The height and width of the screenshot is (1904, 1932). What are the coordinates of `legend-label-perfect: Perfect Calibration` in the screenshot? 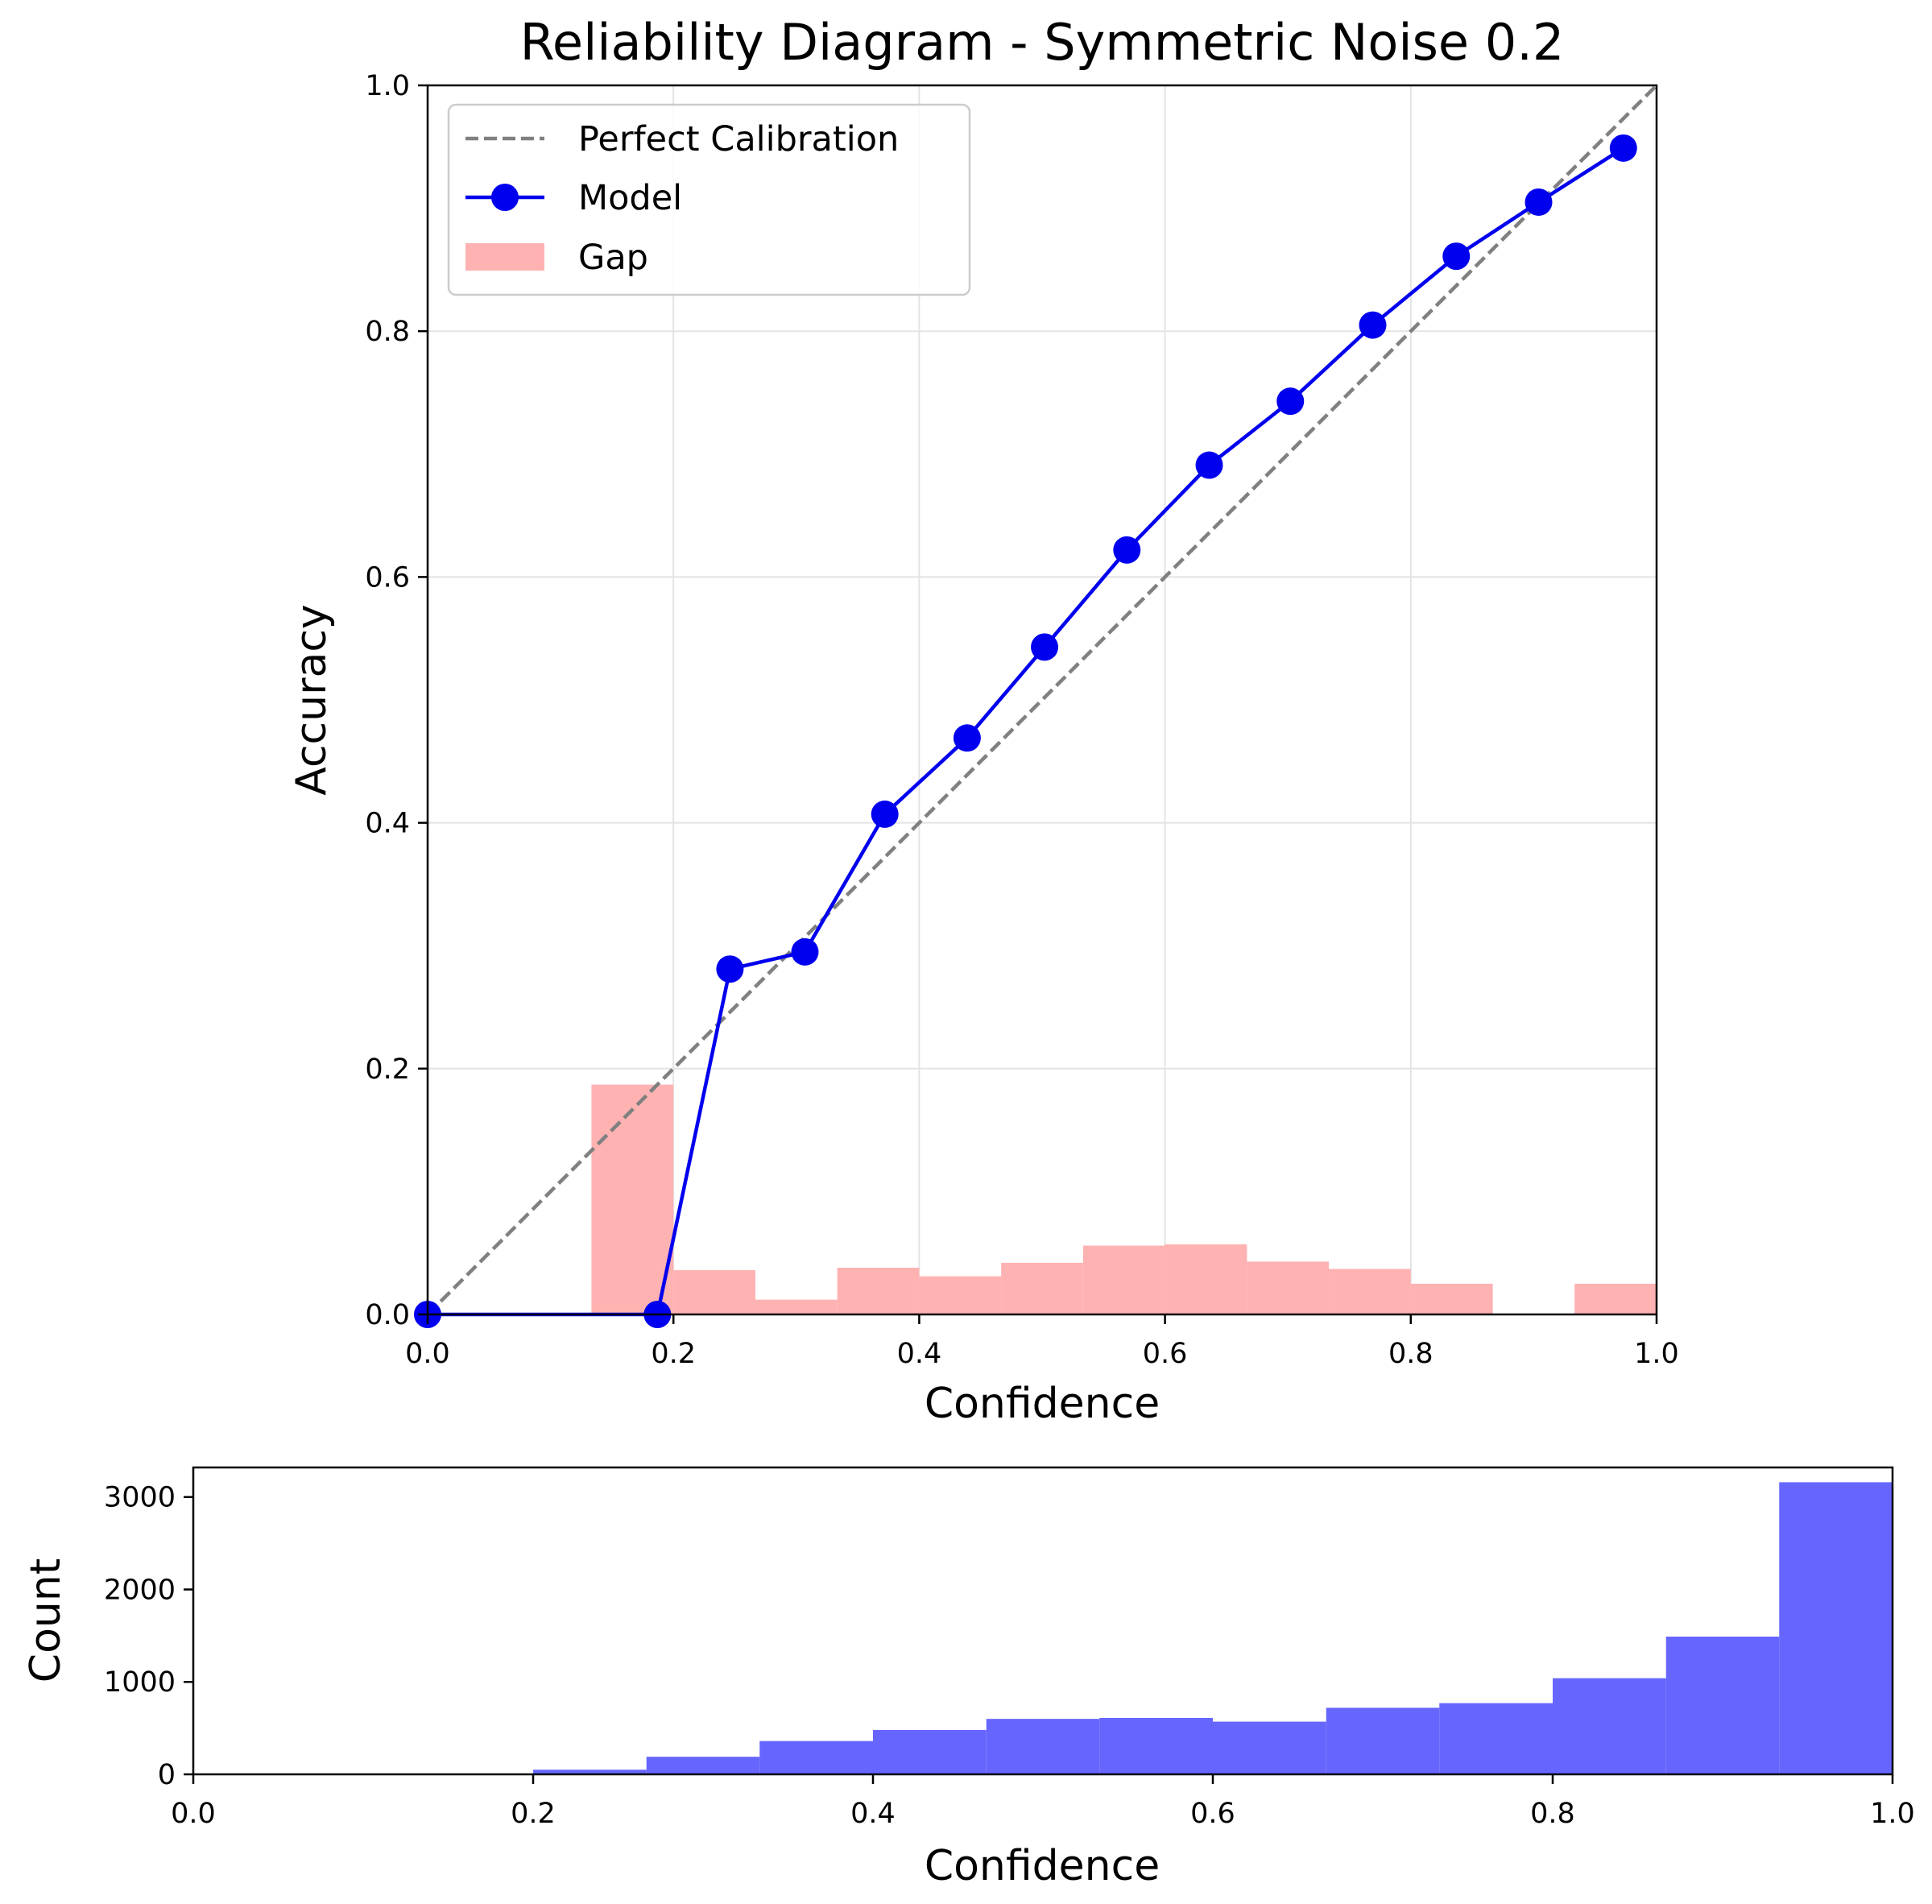 It's located at (738, 139).